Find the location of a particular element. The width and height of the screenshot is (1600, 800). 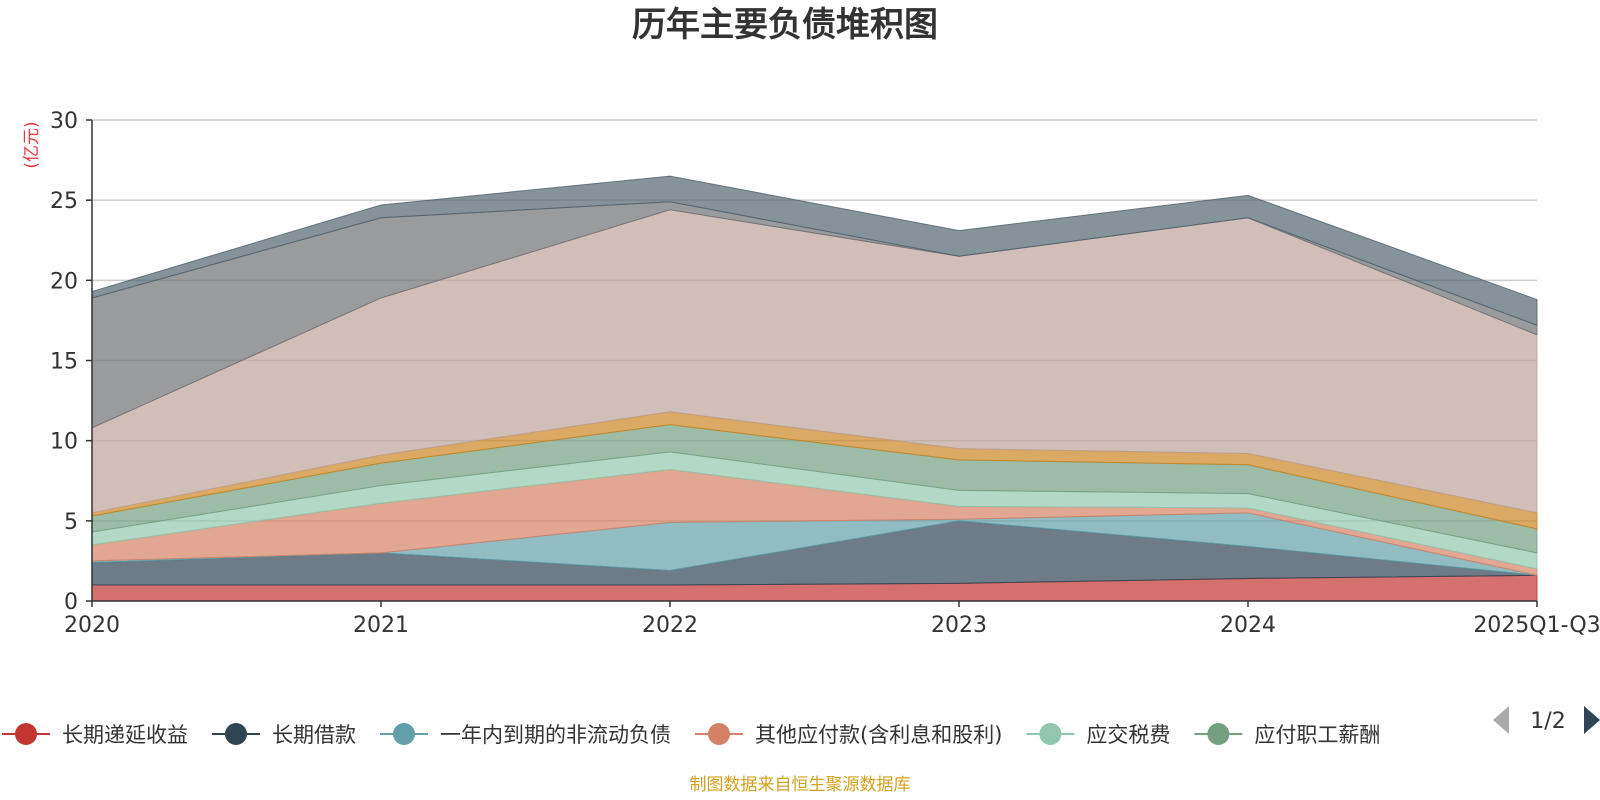

y-tick-label: 5 is located at coordinates (71, 522).